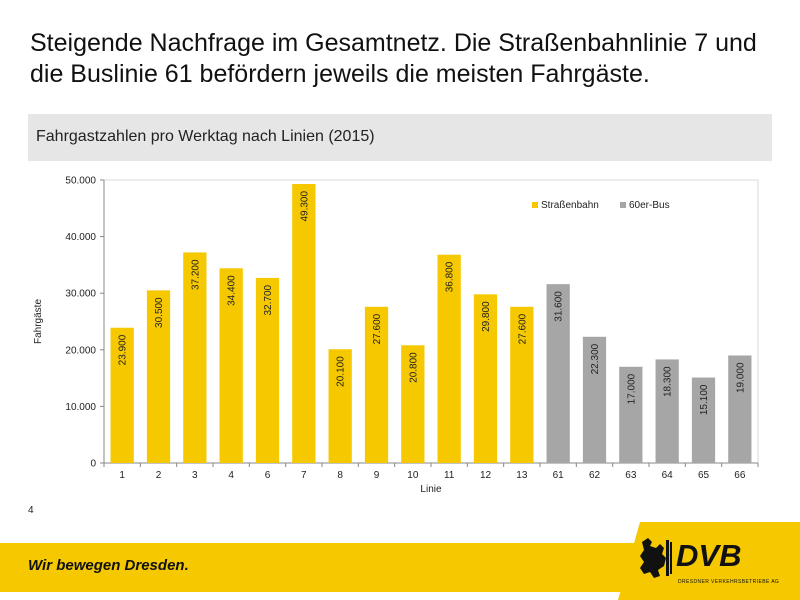 The image size is (800, 600). I want to click on x-tick-label: 62, so click(595, 475).